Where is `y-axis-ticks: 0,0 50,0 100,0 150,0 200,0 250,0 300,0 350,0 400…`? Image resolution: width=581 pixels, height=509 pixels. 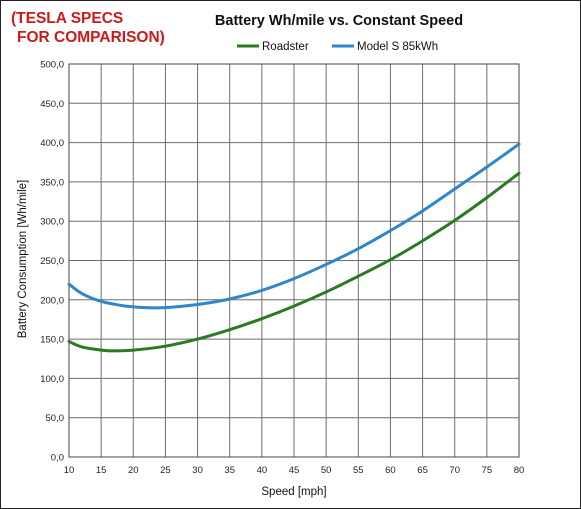
y-axis-ticks: 0,0 50,0 100,0 150,0 200,0 250,0 300,0 350,0 400… is located at coordinates (52, 262).